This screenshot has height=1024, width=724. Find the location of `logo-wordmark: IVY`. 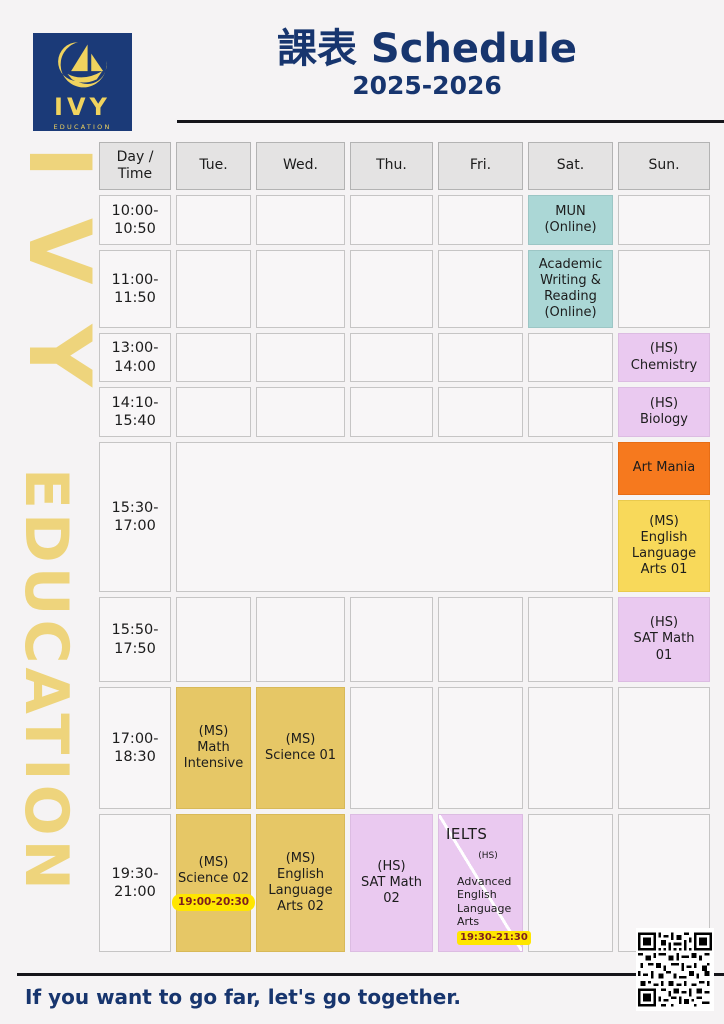

logo-wordmark: IVY is located at coordinates (82, 107).